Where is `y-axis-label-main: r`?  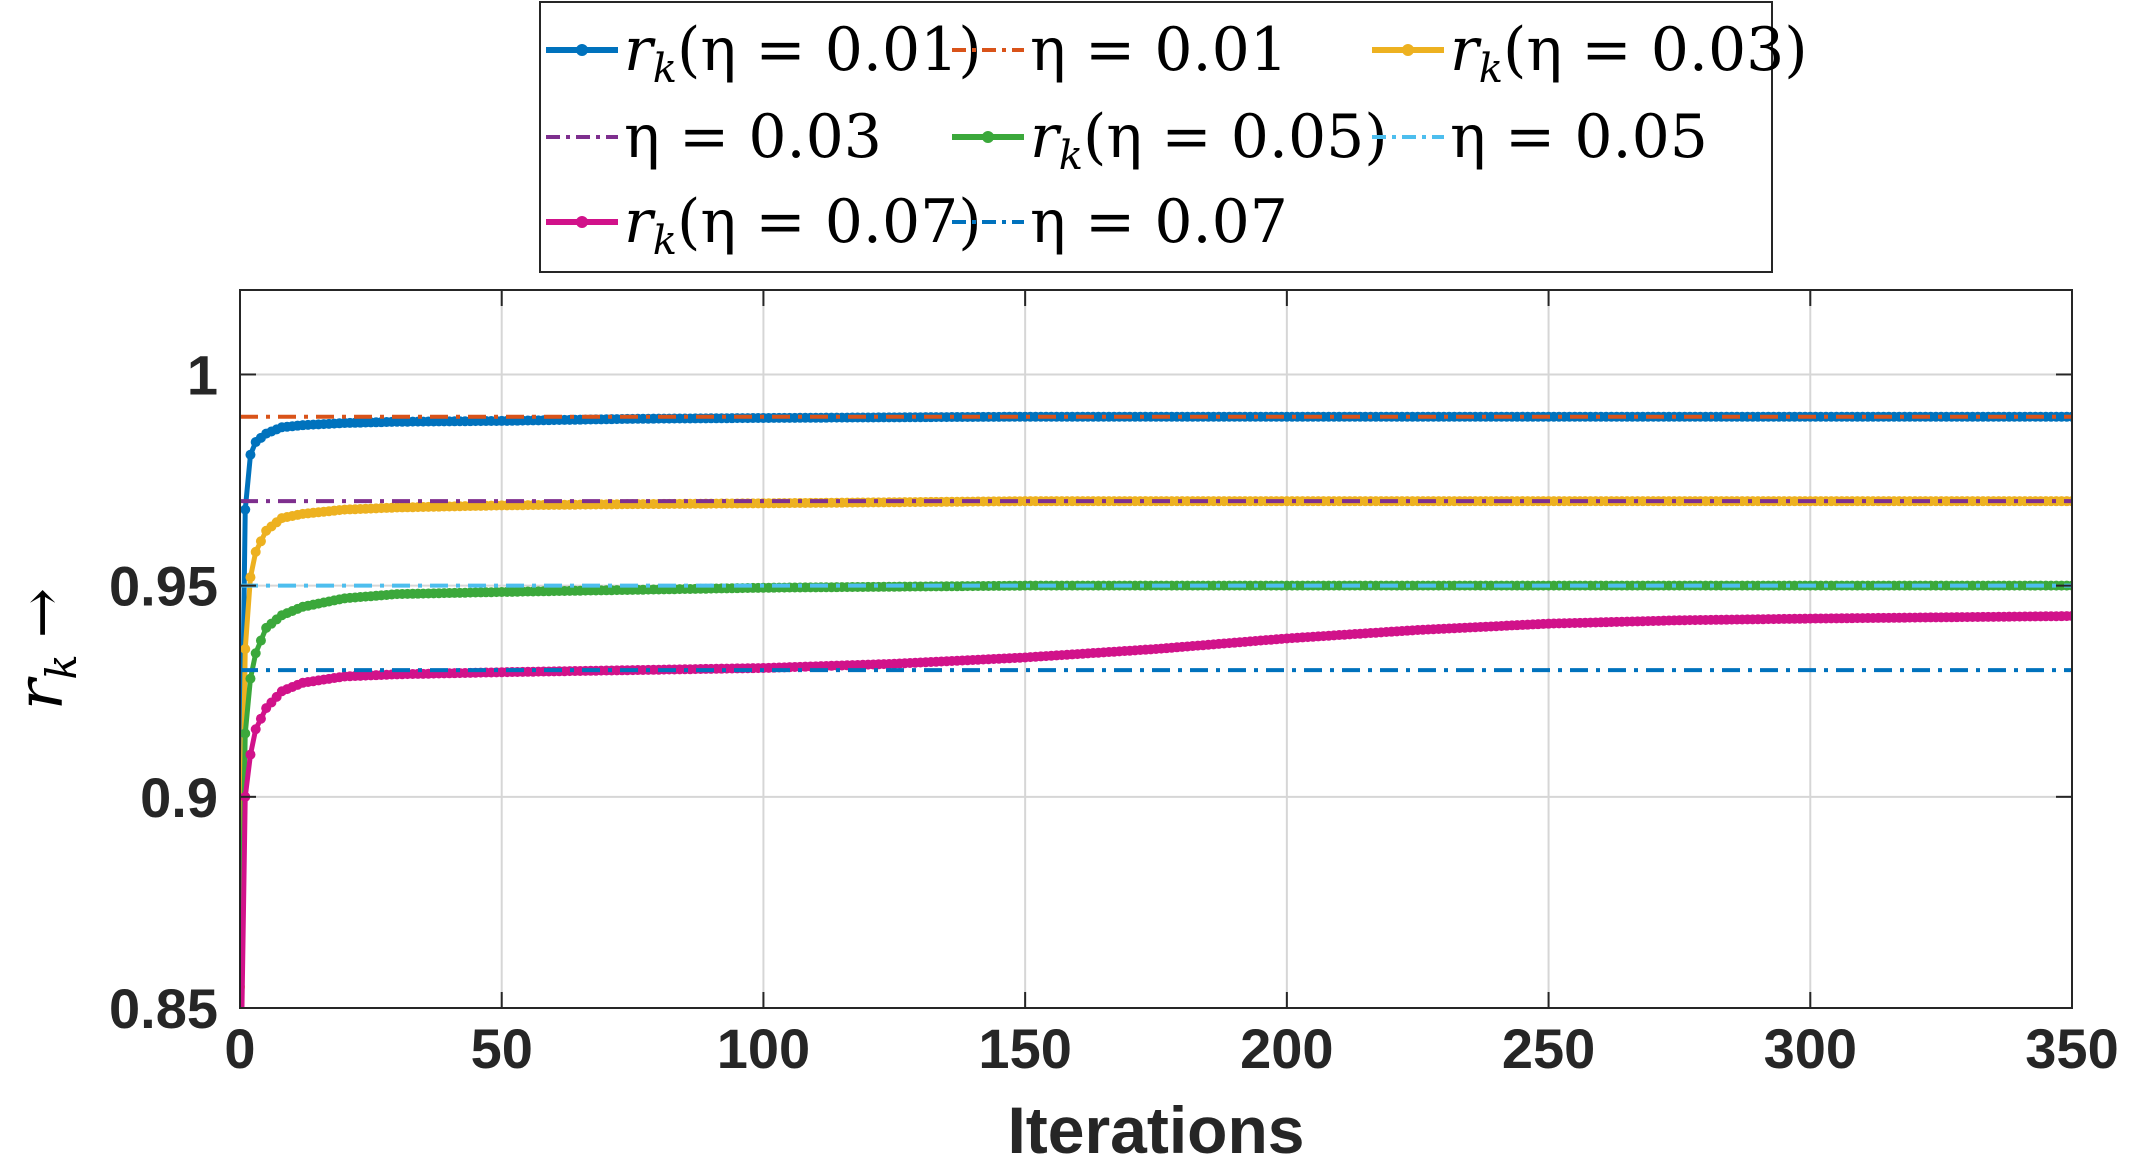
y-axis-label-main: r is located at coordinates (41, 693).